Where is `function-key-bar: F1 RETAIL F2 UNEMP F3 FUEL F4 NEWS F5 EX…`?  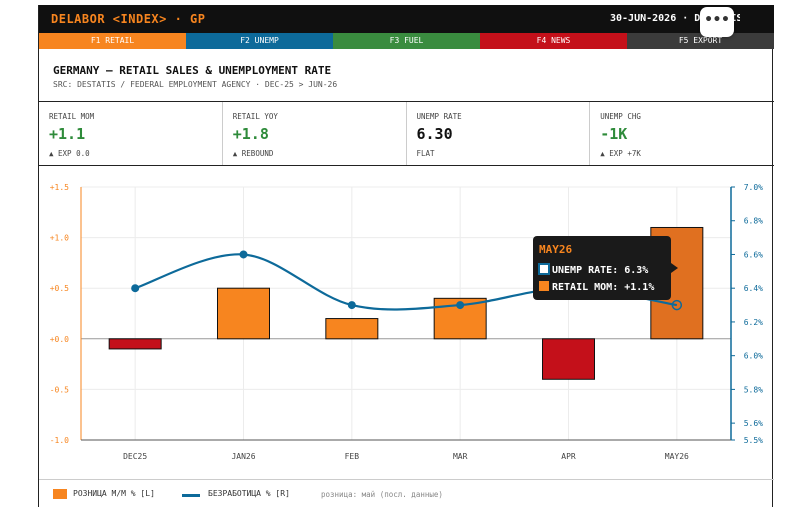 function-key-bar: F1 RETAIL F2 UNEMP F3 FUEL F4 NEWS F5 EX… is located at coordinates (406, 41).